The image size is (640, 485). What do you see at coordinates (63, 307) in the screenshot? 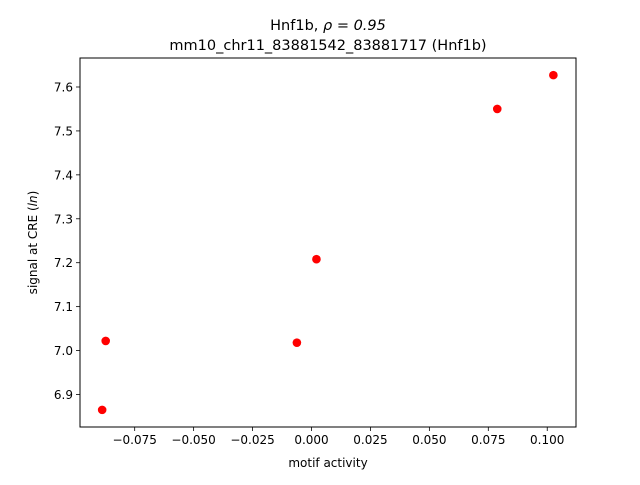
I see `y-tick-label: 7.1` at bounding box center [63, 307].